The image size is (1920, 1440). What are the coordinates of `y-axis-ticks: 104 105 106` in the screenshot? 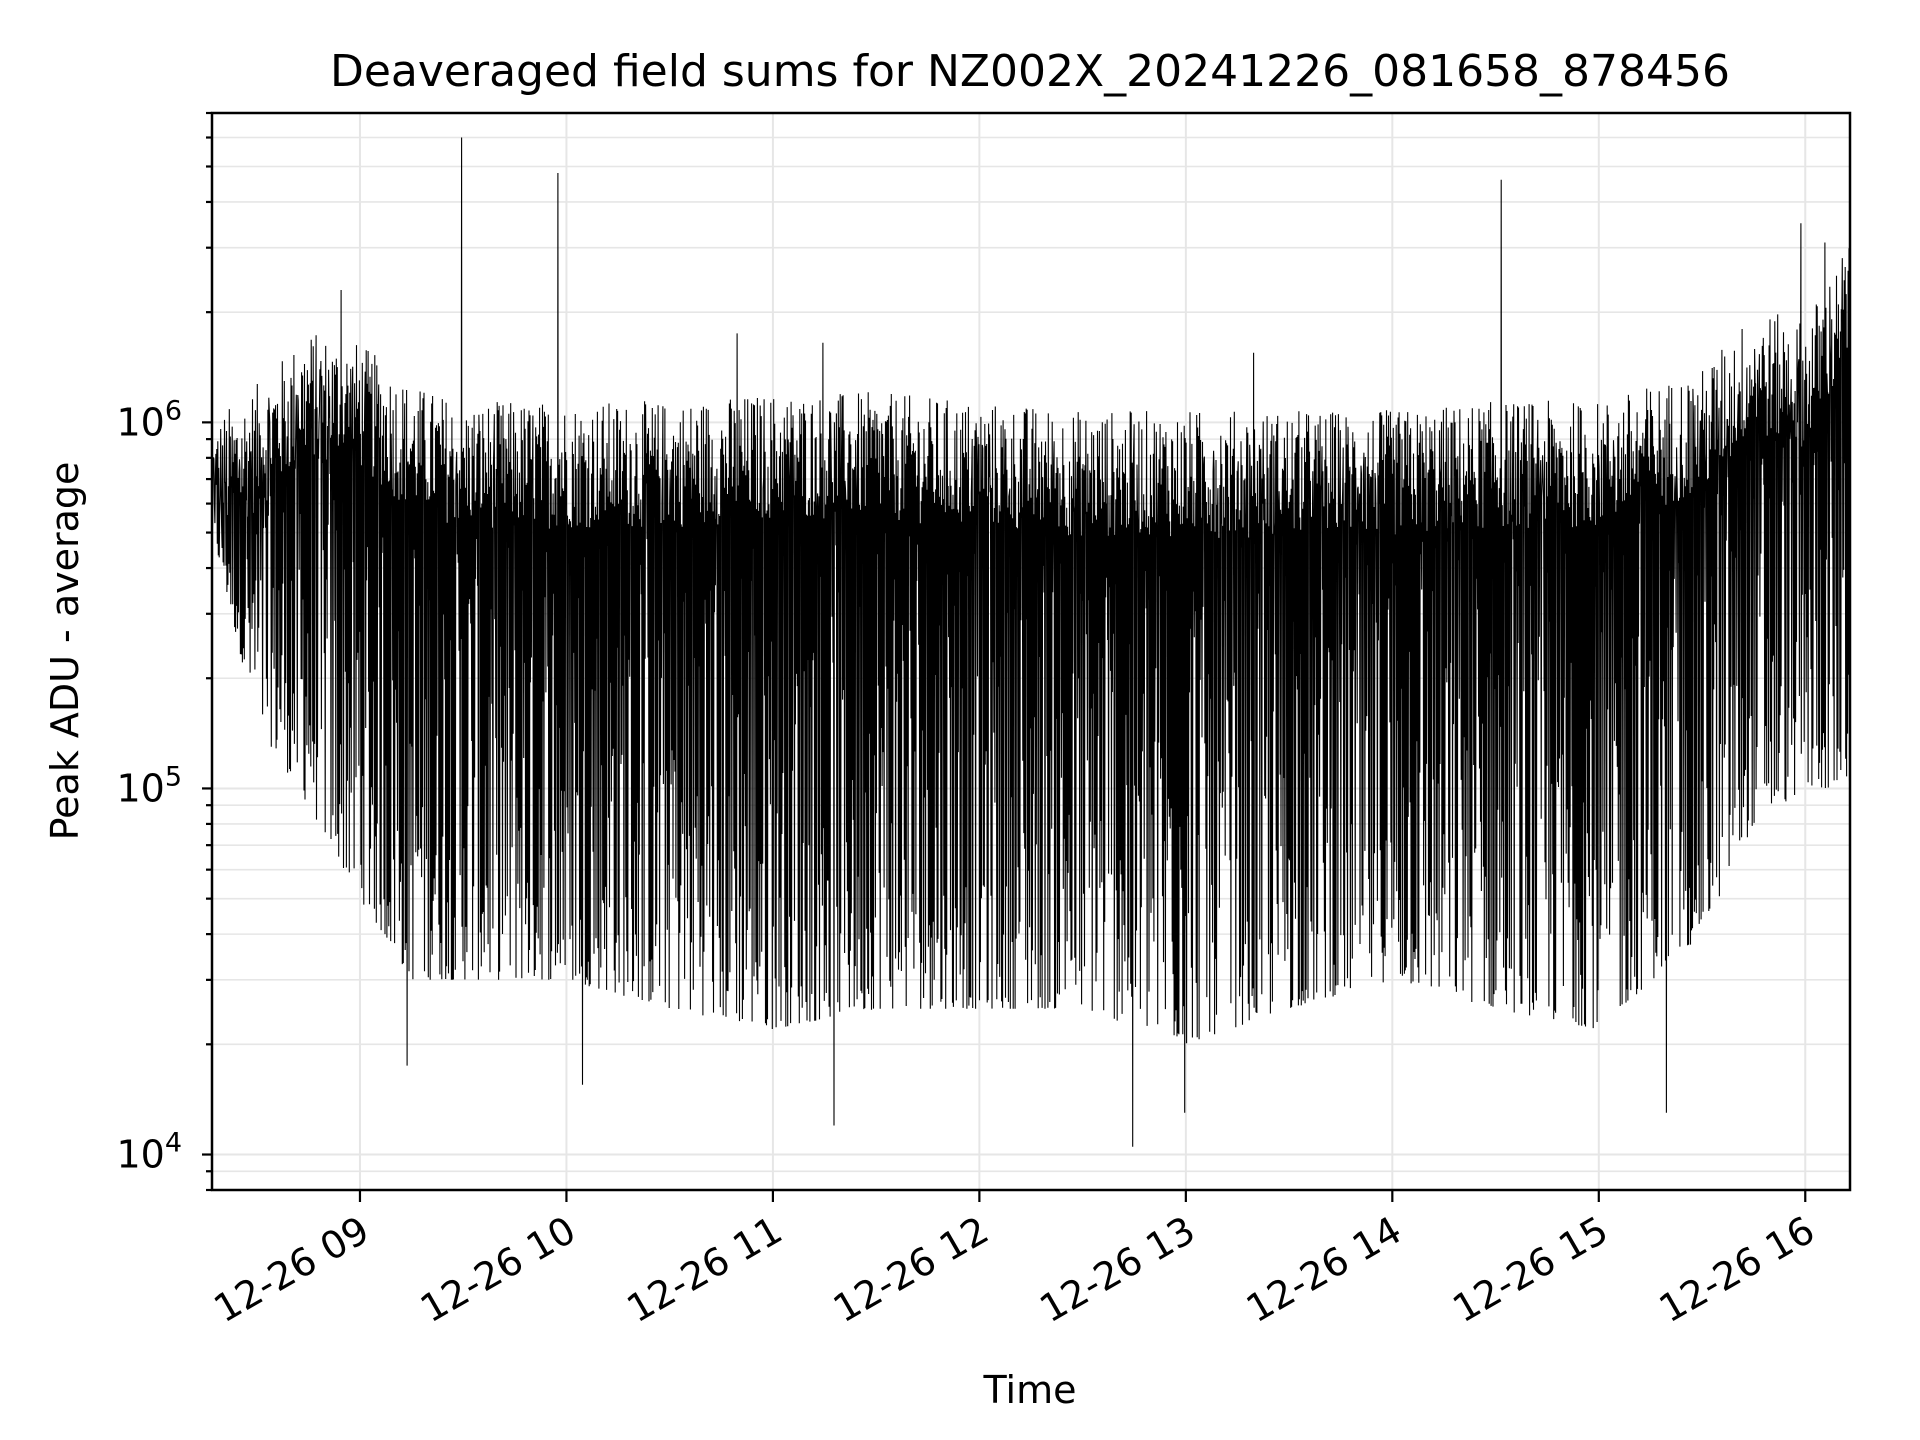 It's located at (164, 651).